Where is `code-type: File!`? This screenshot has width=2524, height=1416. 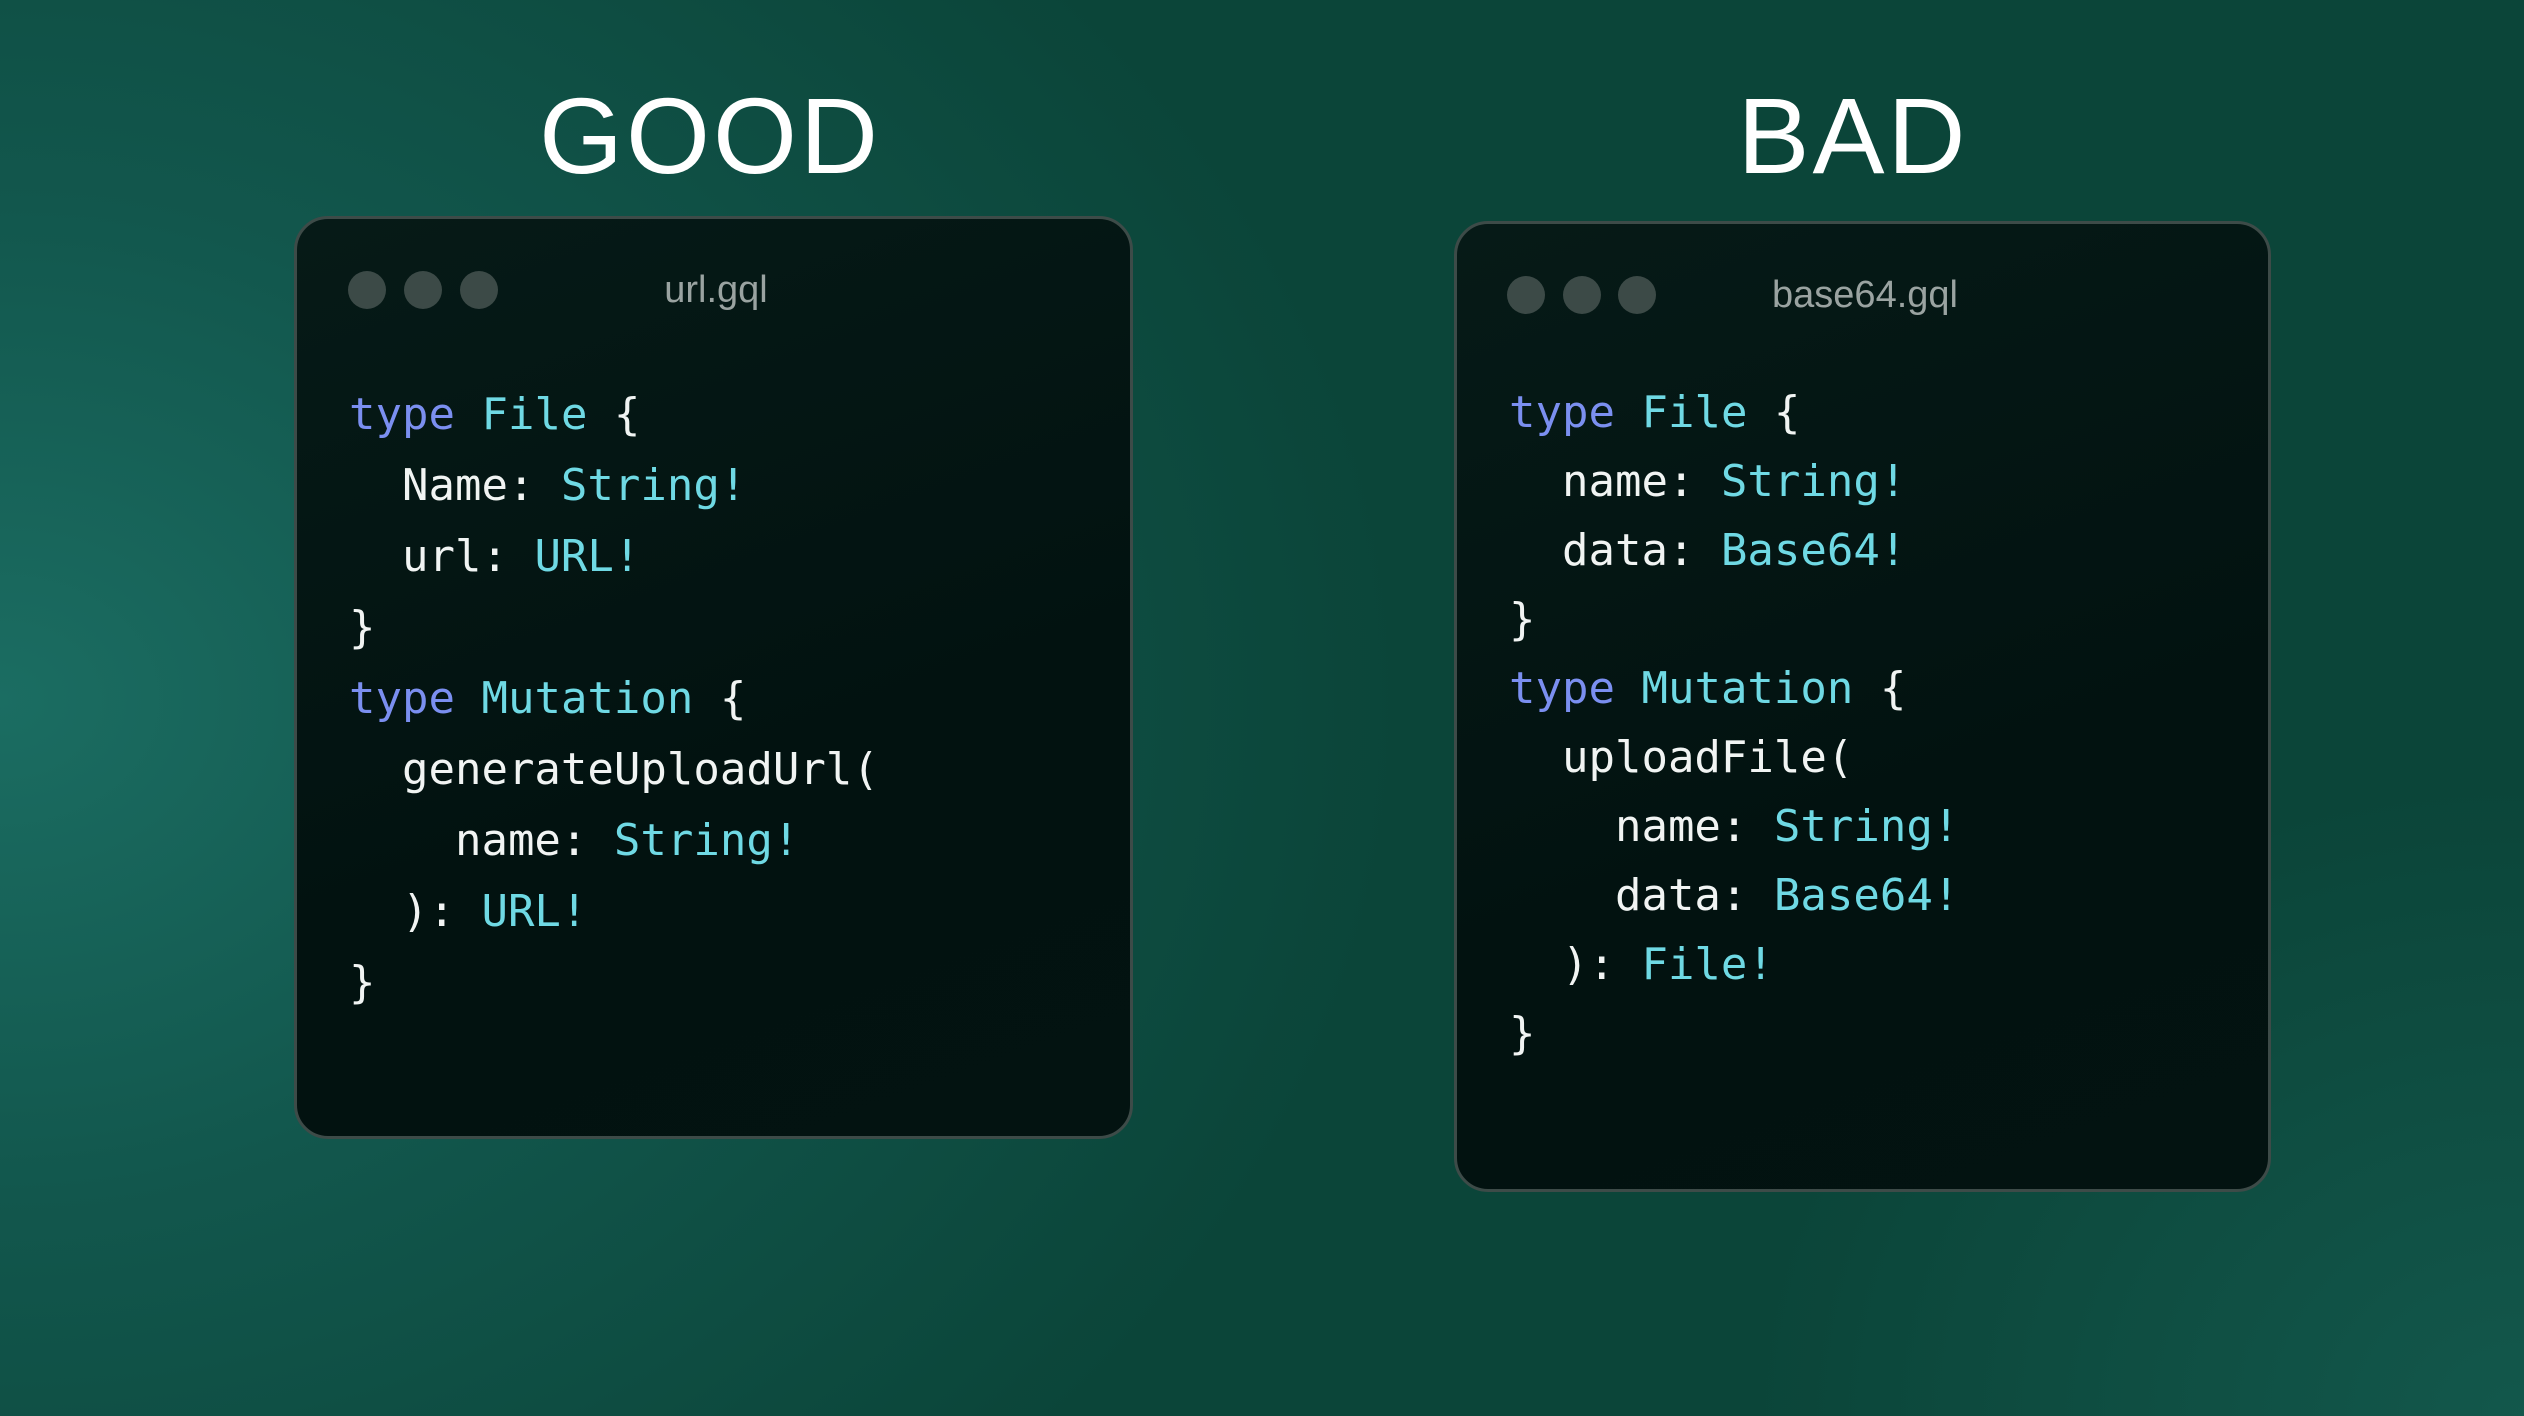 code-type: File! is located at coordinates (1707, 964).